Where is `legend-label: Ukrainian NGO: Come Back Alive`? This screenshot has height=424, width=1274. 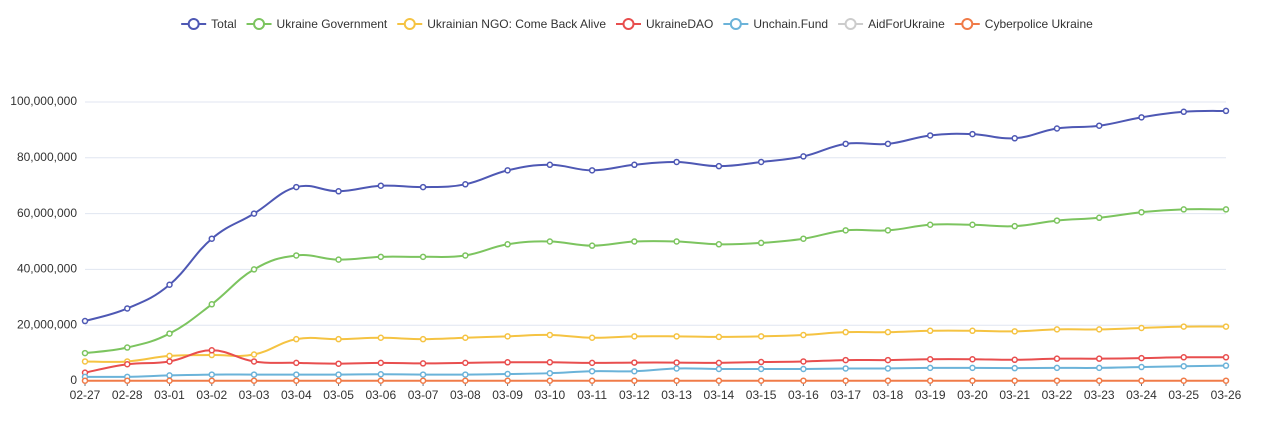
legend-label: Ukrainian NGO: Come Back Alive is located at coordinates (516, 24).